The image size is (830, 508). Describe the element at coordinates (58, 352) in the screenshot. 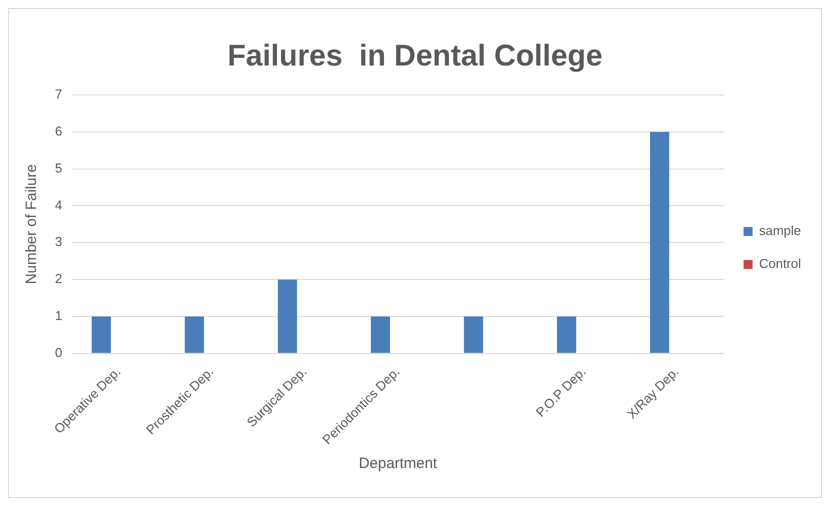

I see `y-tick-label: 0` at that location.